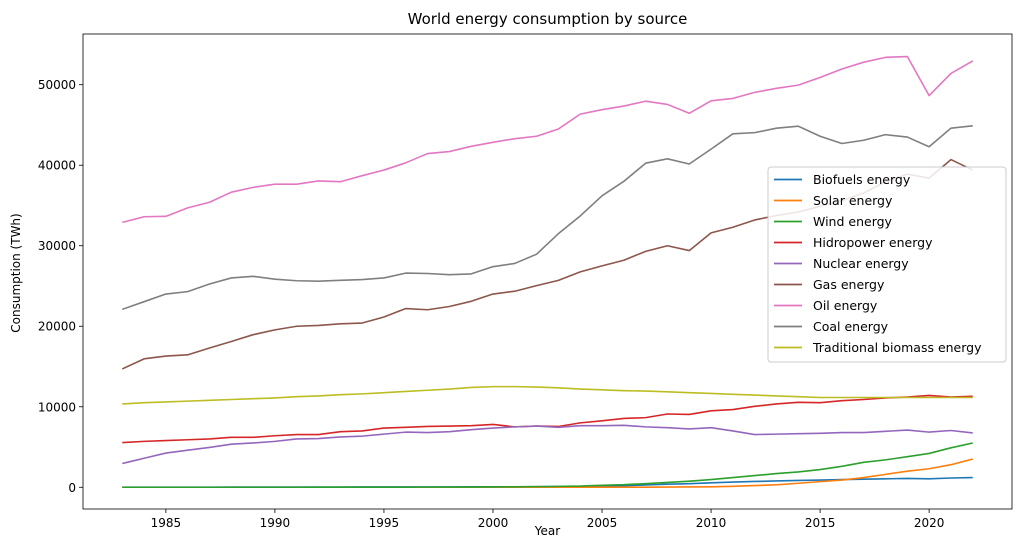 The image size is (1023, 547). I want to click on x-tick-label: 2005, so click(602, 523).